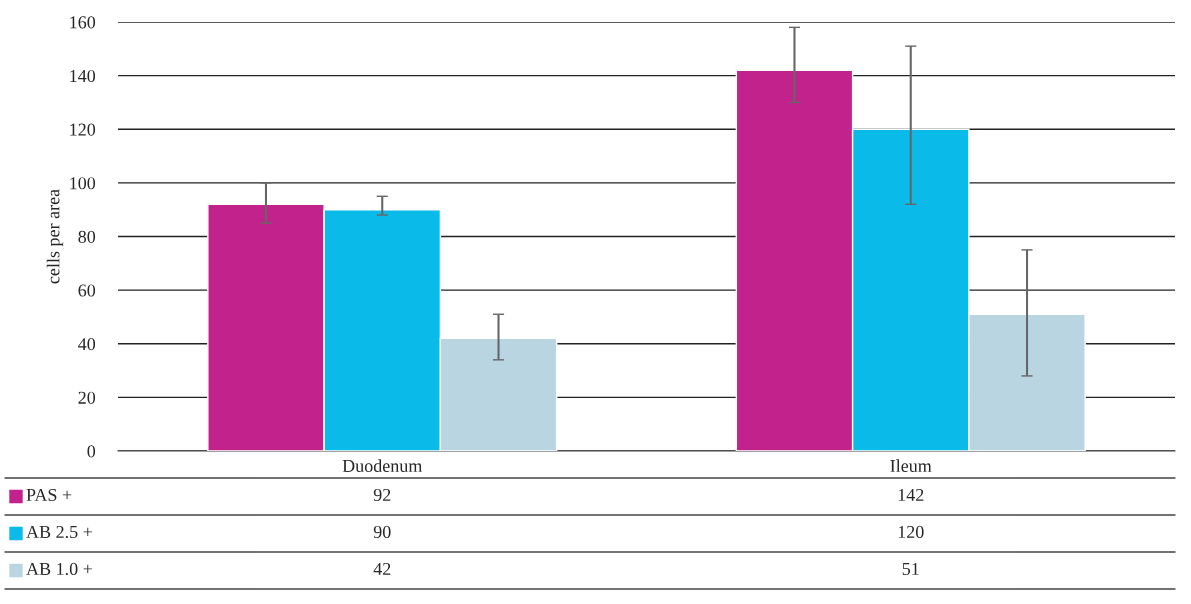 The height and width of the screenshot is (604, 1191). I want to click on x-tick-label: Ileum, so click(911, 466).